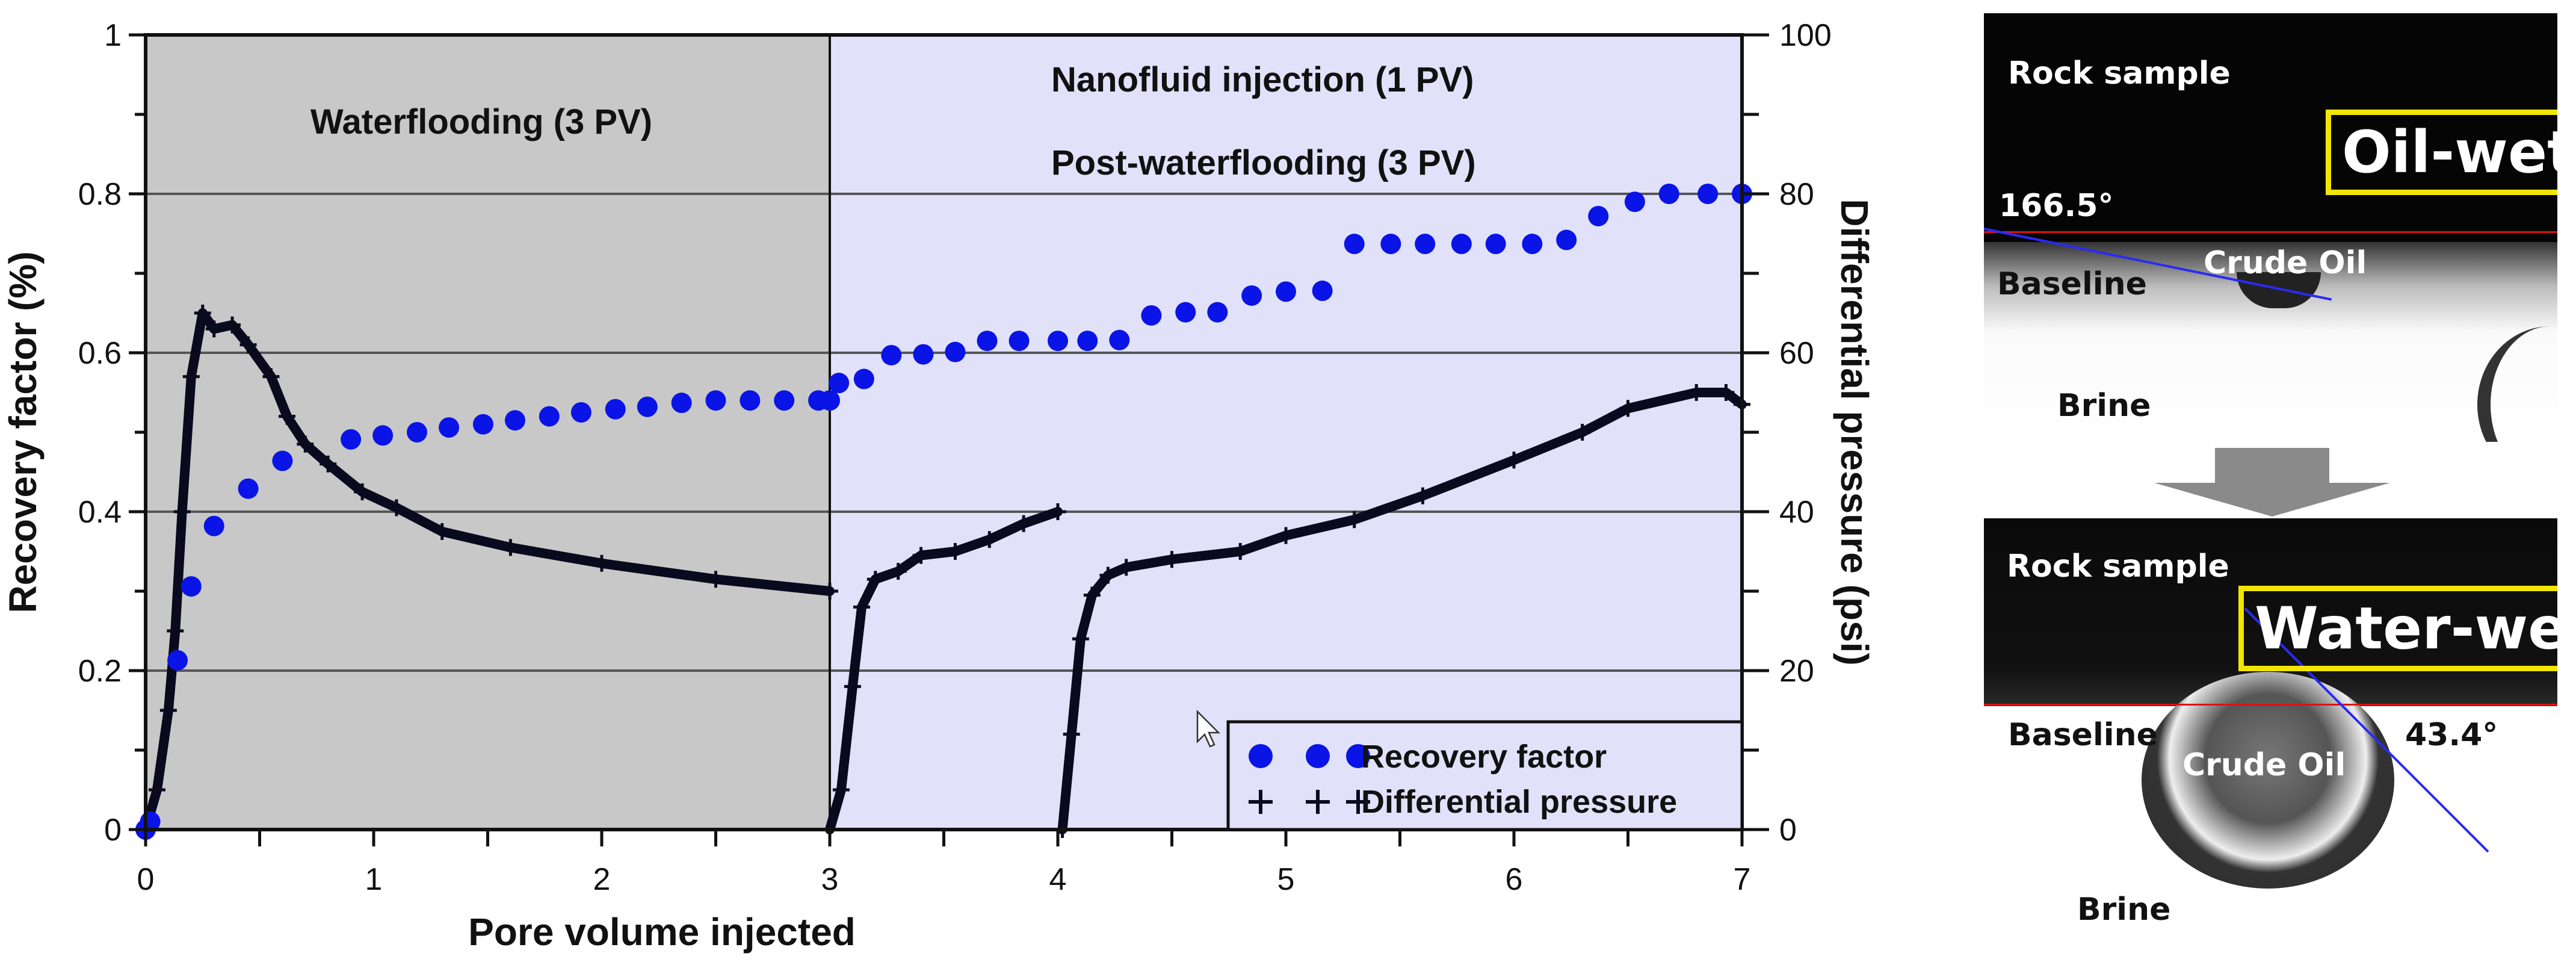 The width and height of the screenshot is (2576, 962). What do you see at coordinates (1805, 35) in the screenshot?
I see `y2-tick-label: 100` at bounding box center [1805, 35].